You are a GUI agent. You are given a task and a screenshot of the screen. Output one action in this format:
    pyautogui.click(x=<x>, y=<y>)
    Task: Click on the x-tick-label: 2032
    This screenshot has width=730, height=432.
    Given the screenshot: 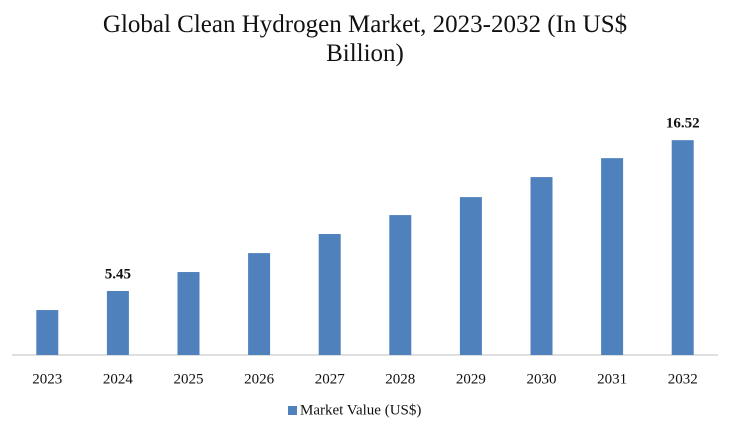 What is the action you would take?
    pyautogui.click(x=683, y=379)
    